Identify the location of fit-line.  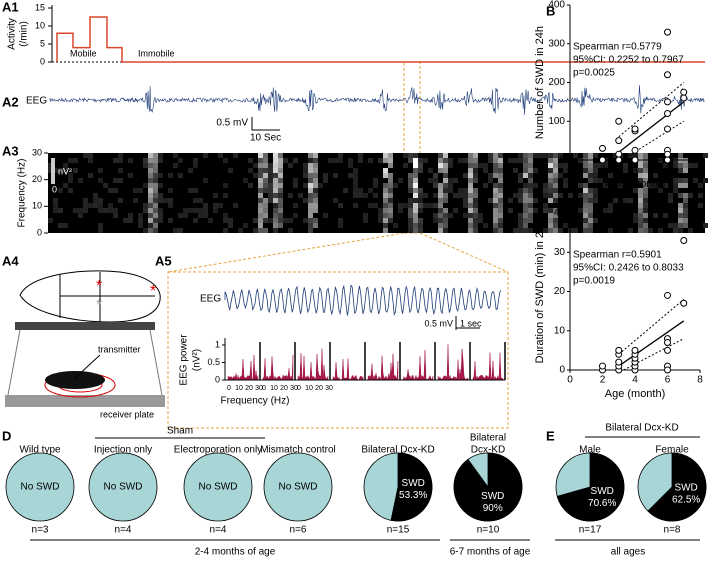
(651, 127).